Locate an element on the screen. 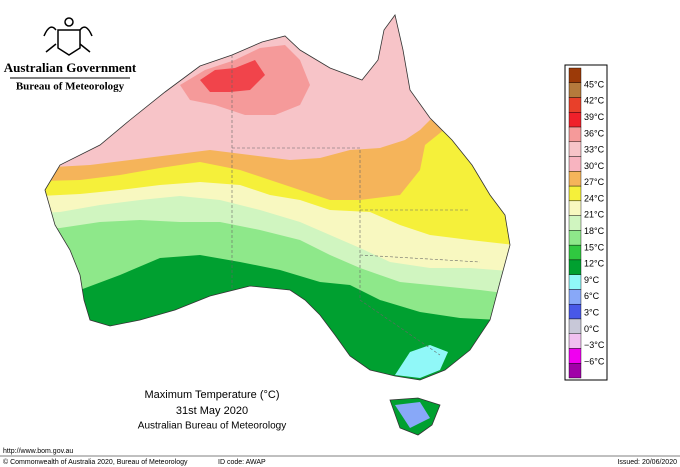  emblem is located at coordinates (68, 36).